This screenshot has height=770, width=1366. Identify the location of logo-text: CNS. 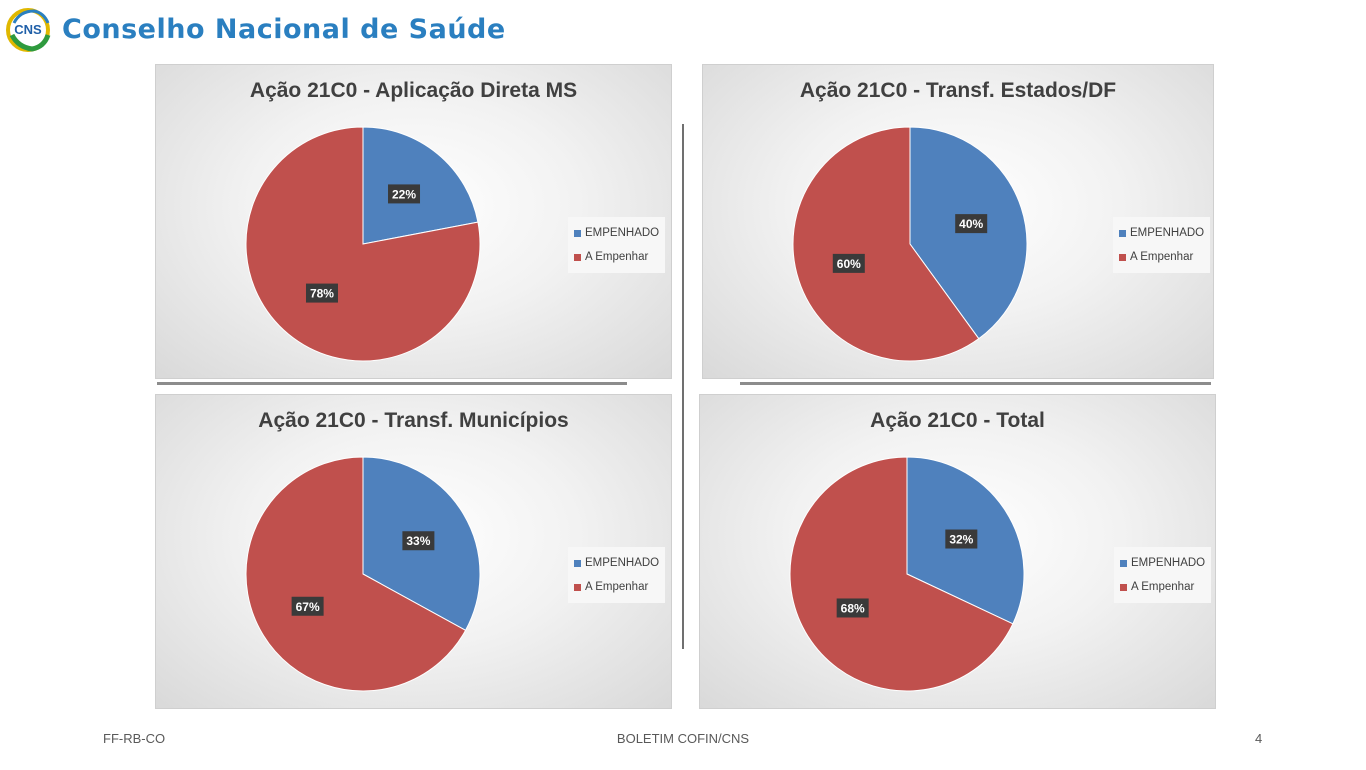
(28, 29).